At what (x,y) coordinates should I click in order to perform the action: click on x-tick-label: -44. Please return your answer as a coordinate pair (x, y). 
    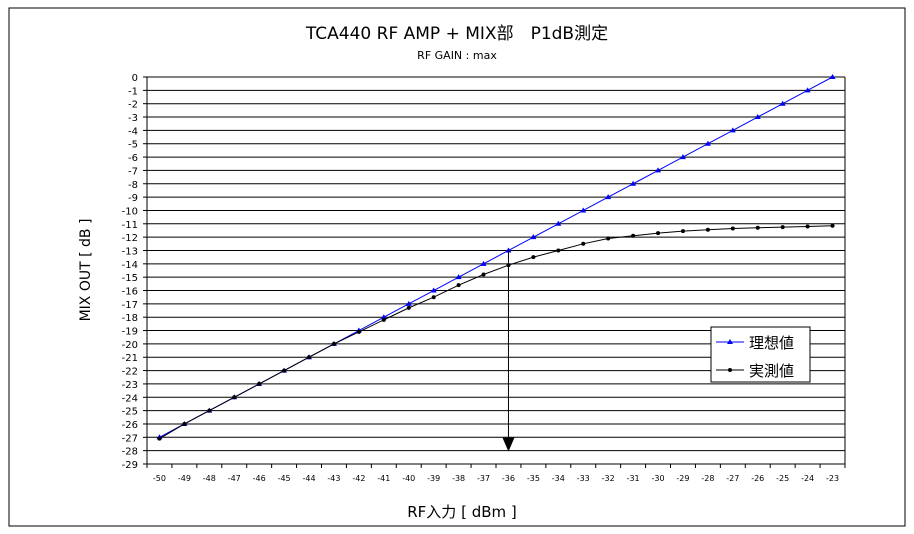
    Looking at the image, I should click on (308, 478).